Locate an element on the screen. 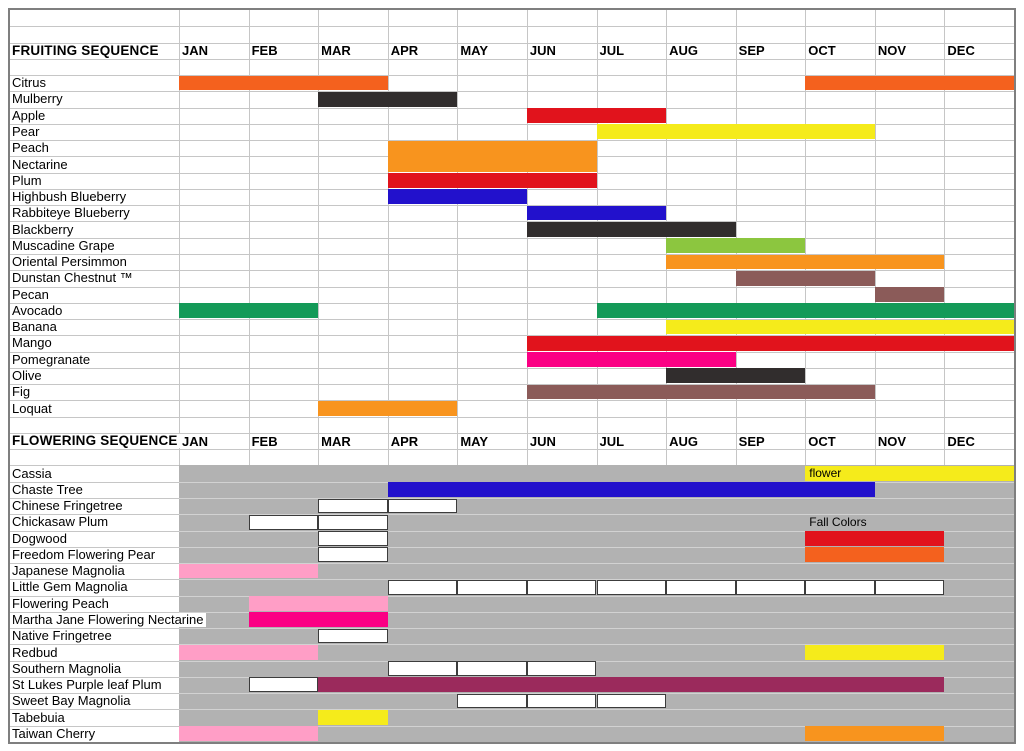 Image resolution: width=1024 pixels, height=751 pixels. month-header-feb: FEB is located at coordinates (264, 51).